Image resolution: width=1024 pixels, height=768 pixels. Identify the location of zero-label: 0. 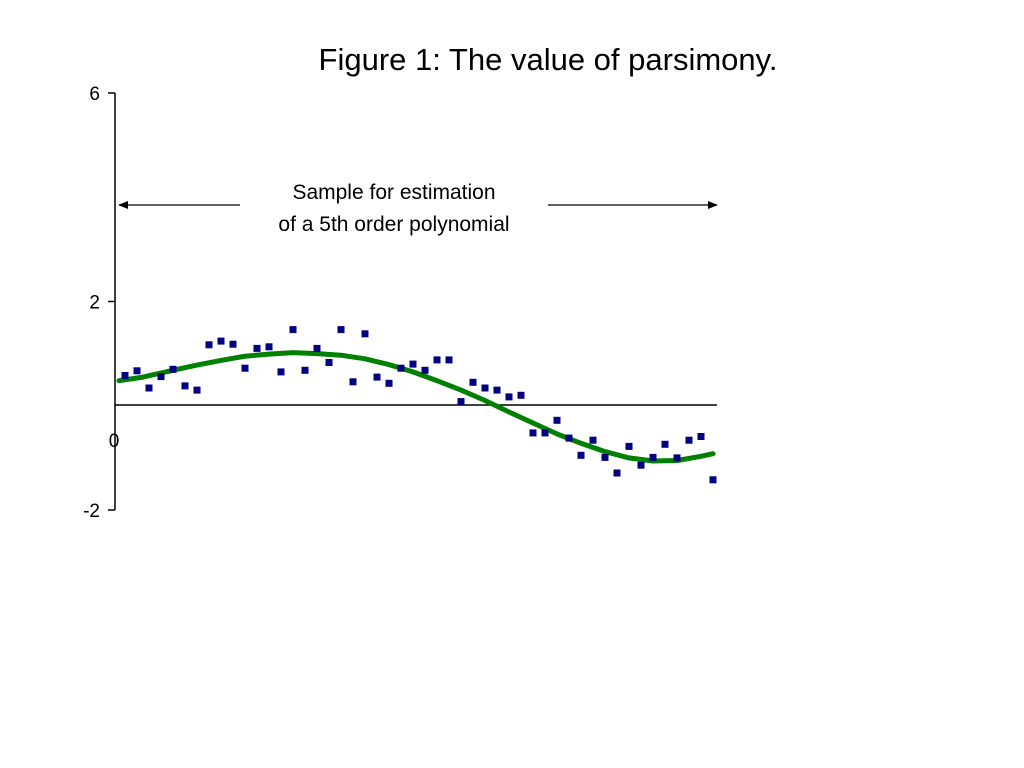
(114, 441).